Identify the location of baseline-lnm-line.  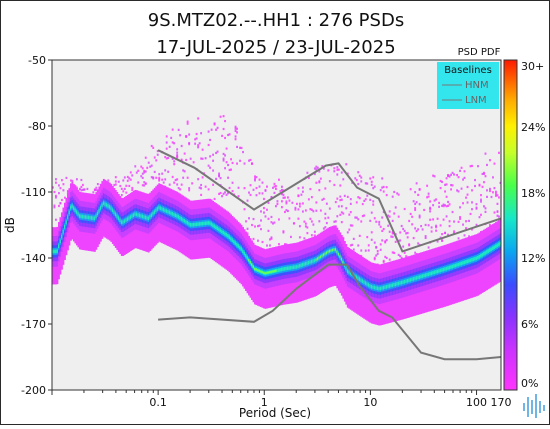
(329, 312).